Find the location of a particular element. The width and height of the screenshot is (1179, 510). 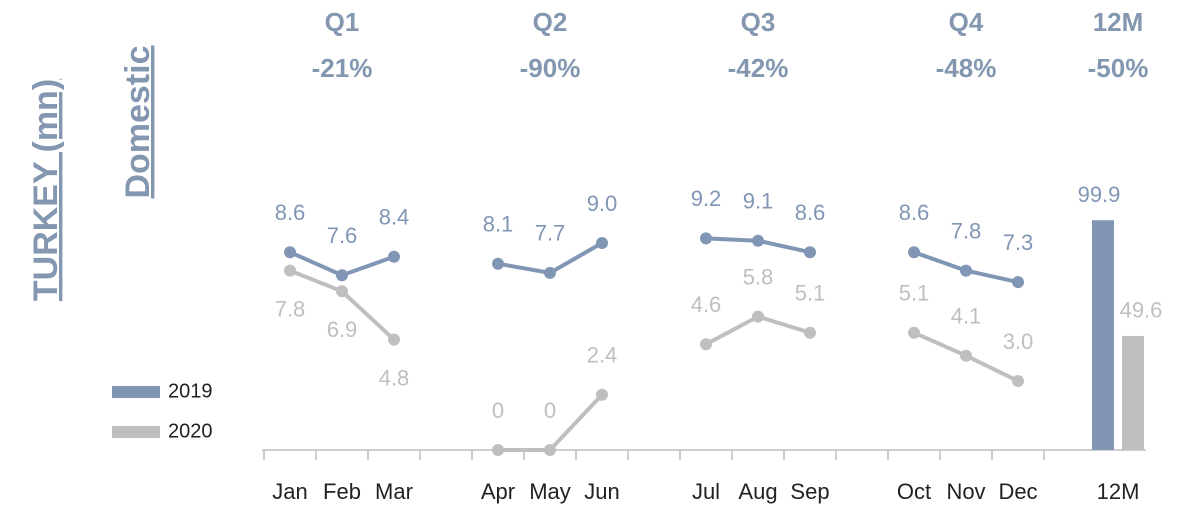

header-label: Q2 is located at coordinates (550, 22).